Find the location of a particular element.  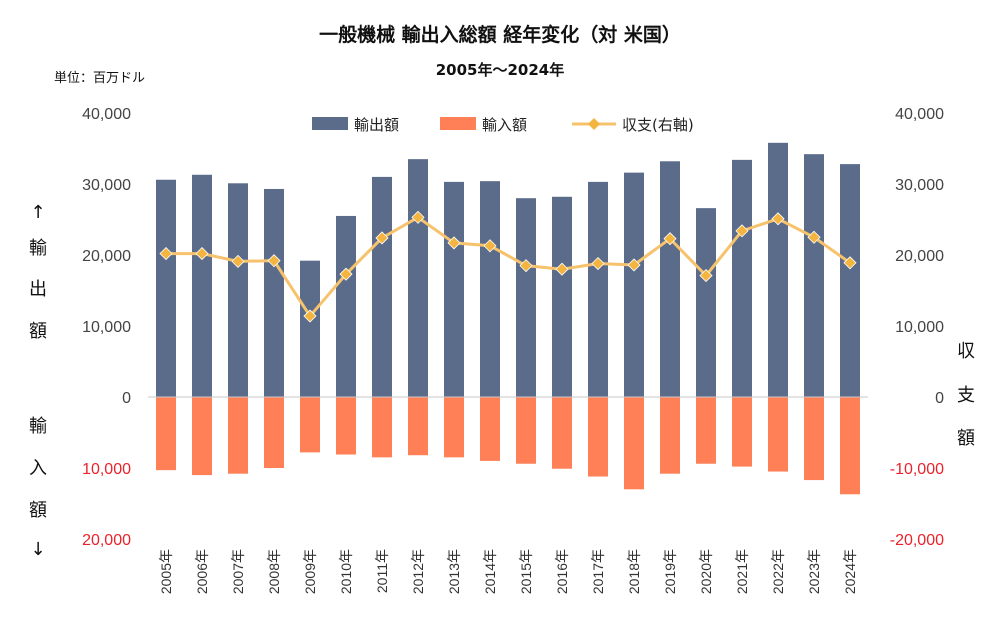

export-bar-2013年 is located at coordinates (454, 289).